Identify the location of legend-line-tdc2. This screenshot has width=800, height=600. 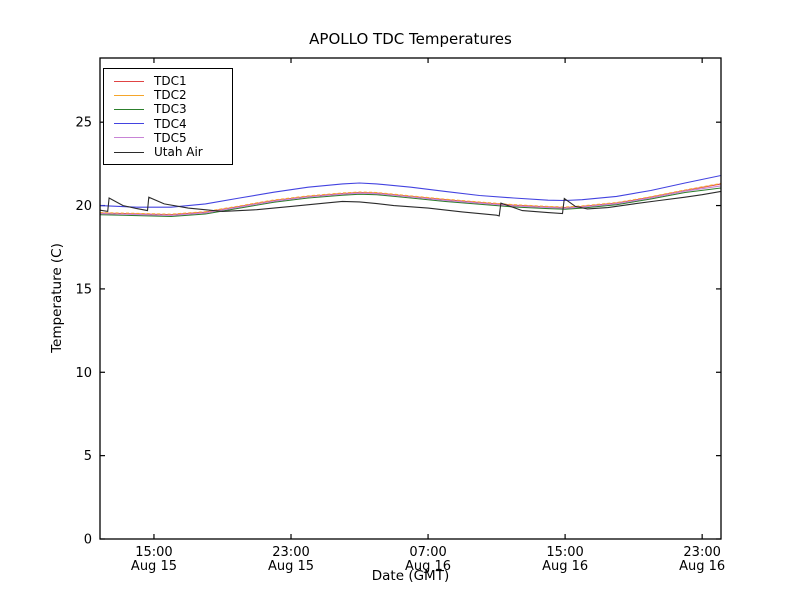
(129, 95).